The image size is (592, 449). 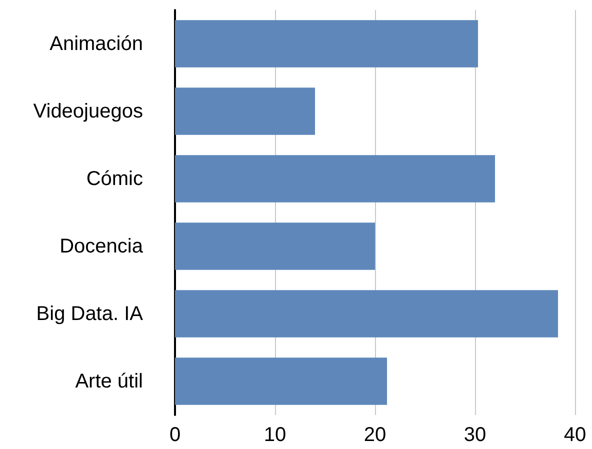 I want to click on y-tick-label: Animación, so click(x=96, y=43).